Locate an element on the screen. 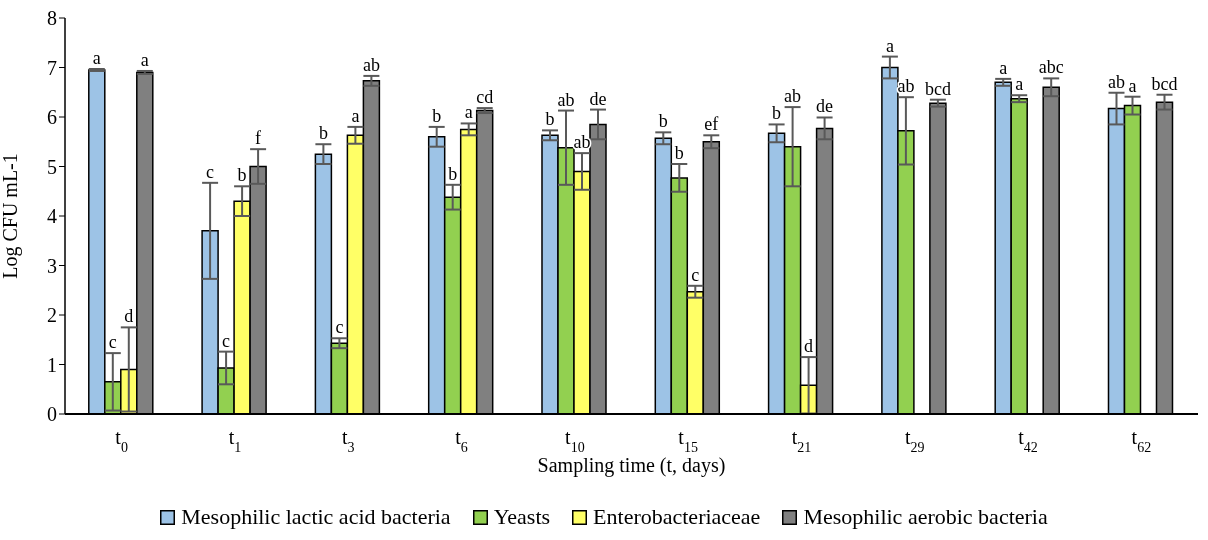 Image resolution: width=1208 pixels, height=540 pixels. legend-label: Yeasts is located at coordinates (522, 517).